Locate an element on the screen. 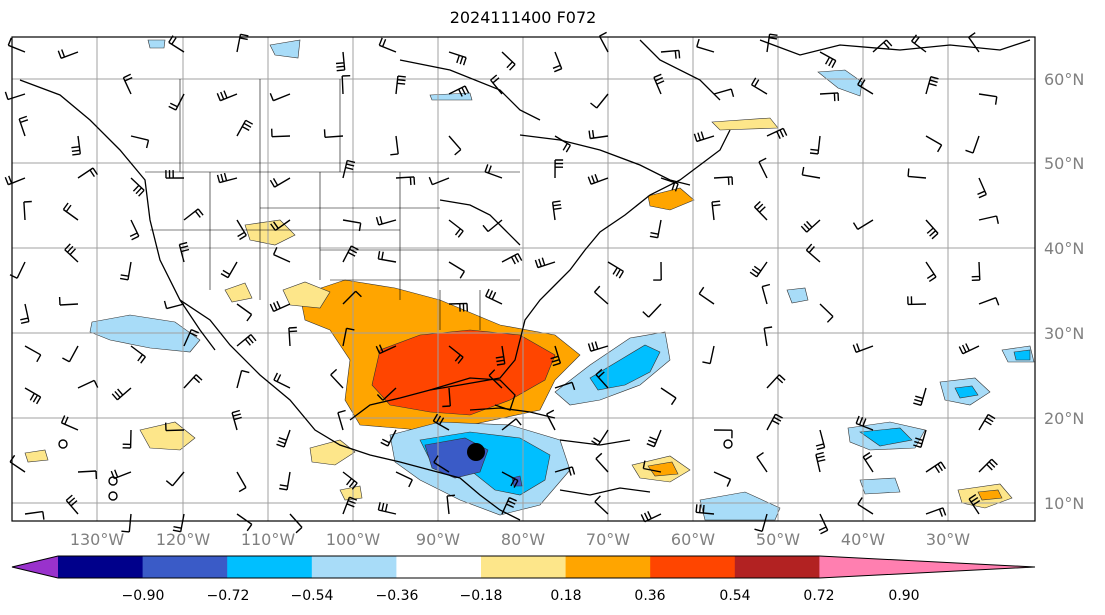 The width and height of the screenshot is (1105, 615). colorbar-tick-label: 0.18 is located at coordinates (565, 596).